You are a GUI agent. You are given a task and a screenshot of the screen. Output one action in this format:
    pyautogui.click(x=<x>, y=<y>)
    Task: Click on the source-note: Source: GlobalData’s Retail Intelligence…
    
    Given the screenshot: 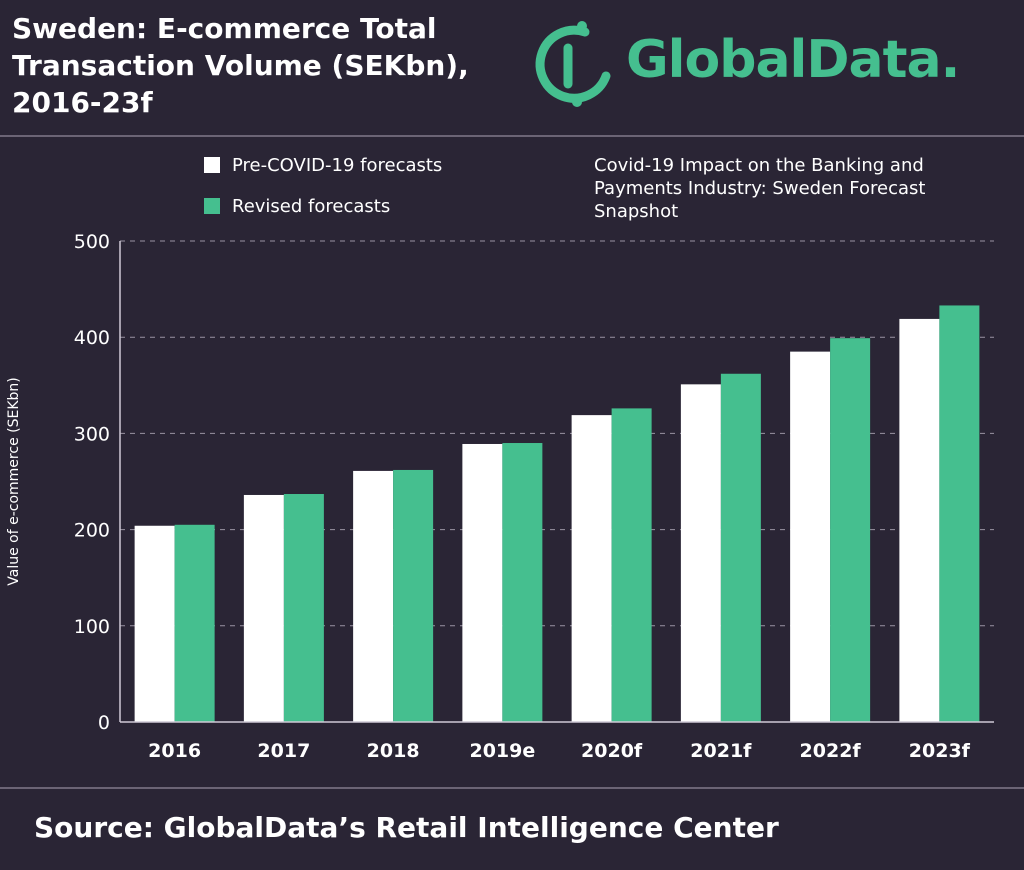 What is the action you would take?
    pyautogui.click(x=406, y=827)
    